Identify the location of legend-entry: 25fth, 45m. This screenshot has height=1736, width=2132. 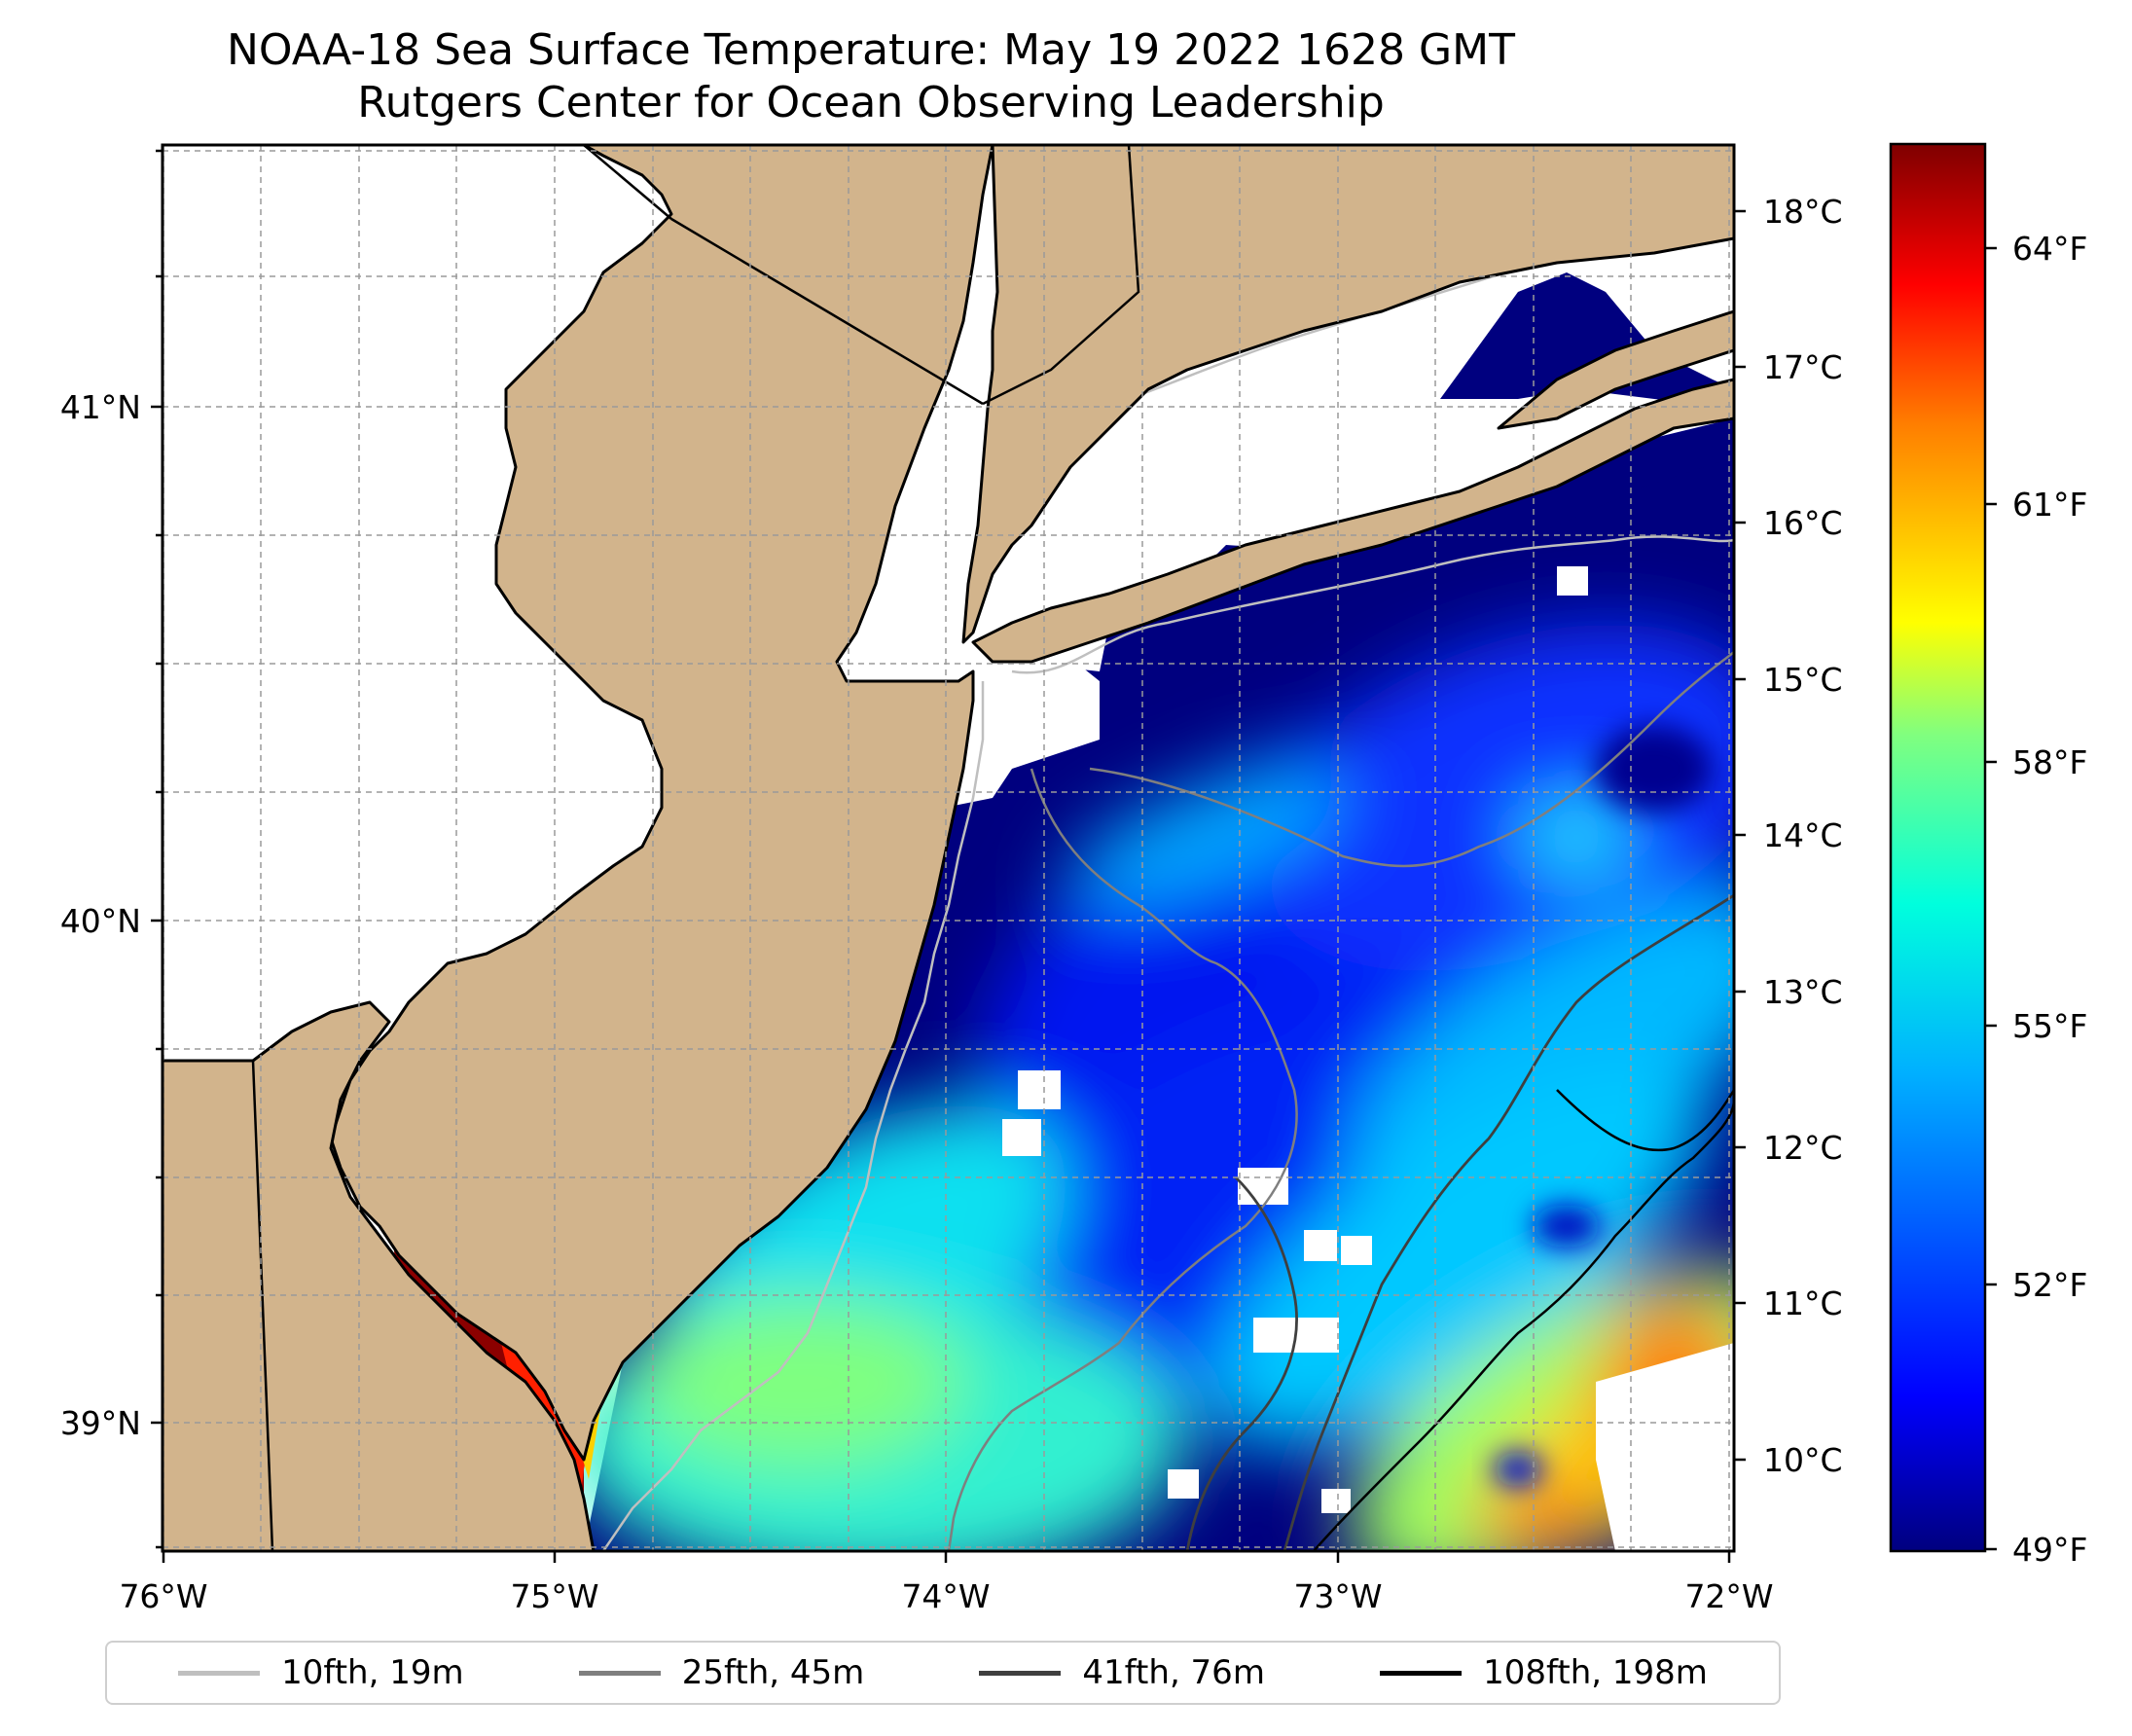
(722, 1673).